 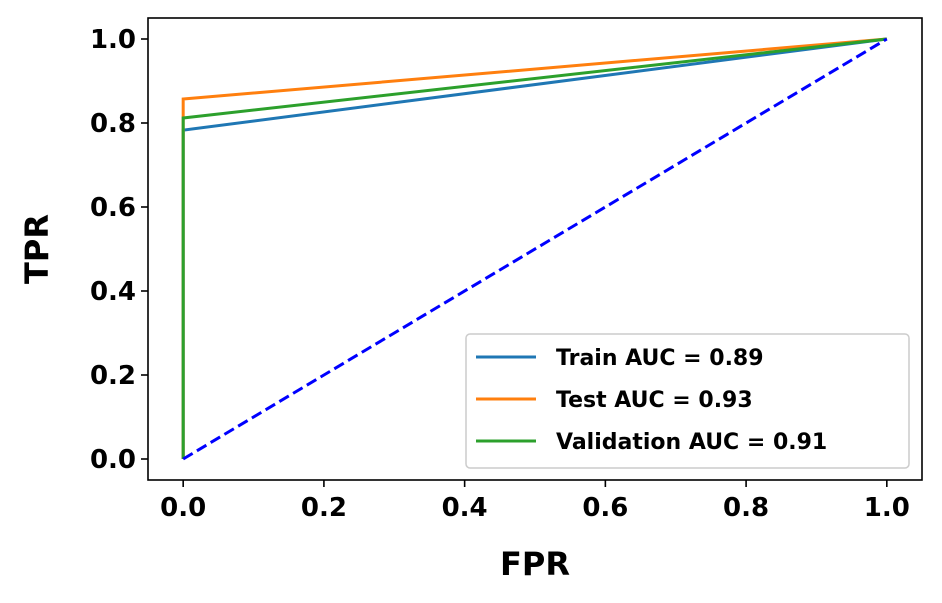 I want to click on y-tick-label: 0.4, so click(x=113, y=292).